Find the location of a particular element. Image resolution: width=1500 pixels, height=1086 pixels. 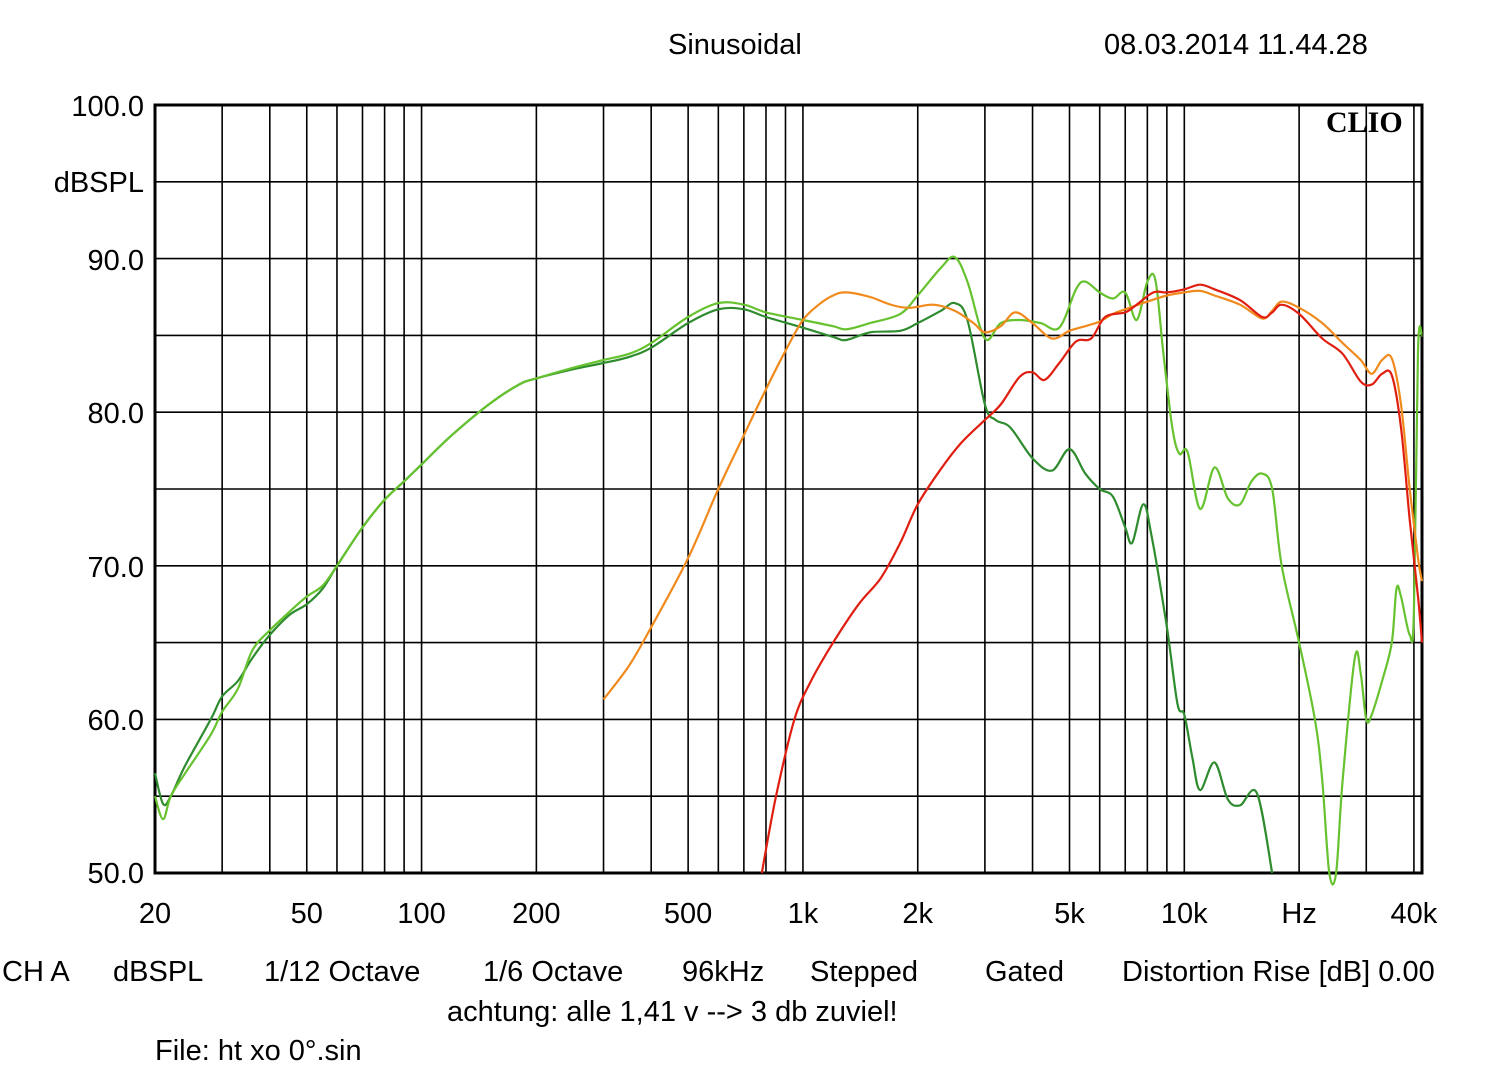

measurement-mode: Sinusoidal is located at coordinates (735, 45).